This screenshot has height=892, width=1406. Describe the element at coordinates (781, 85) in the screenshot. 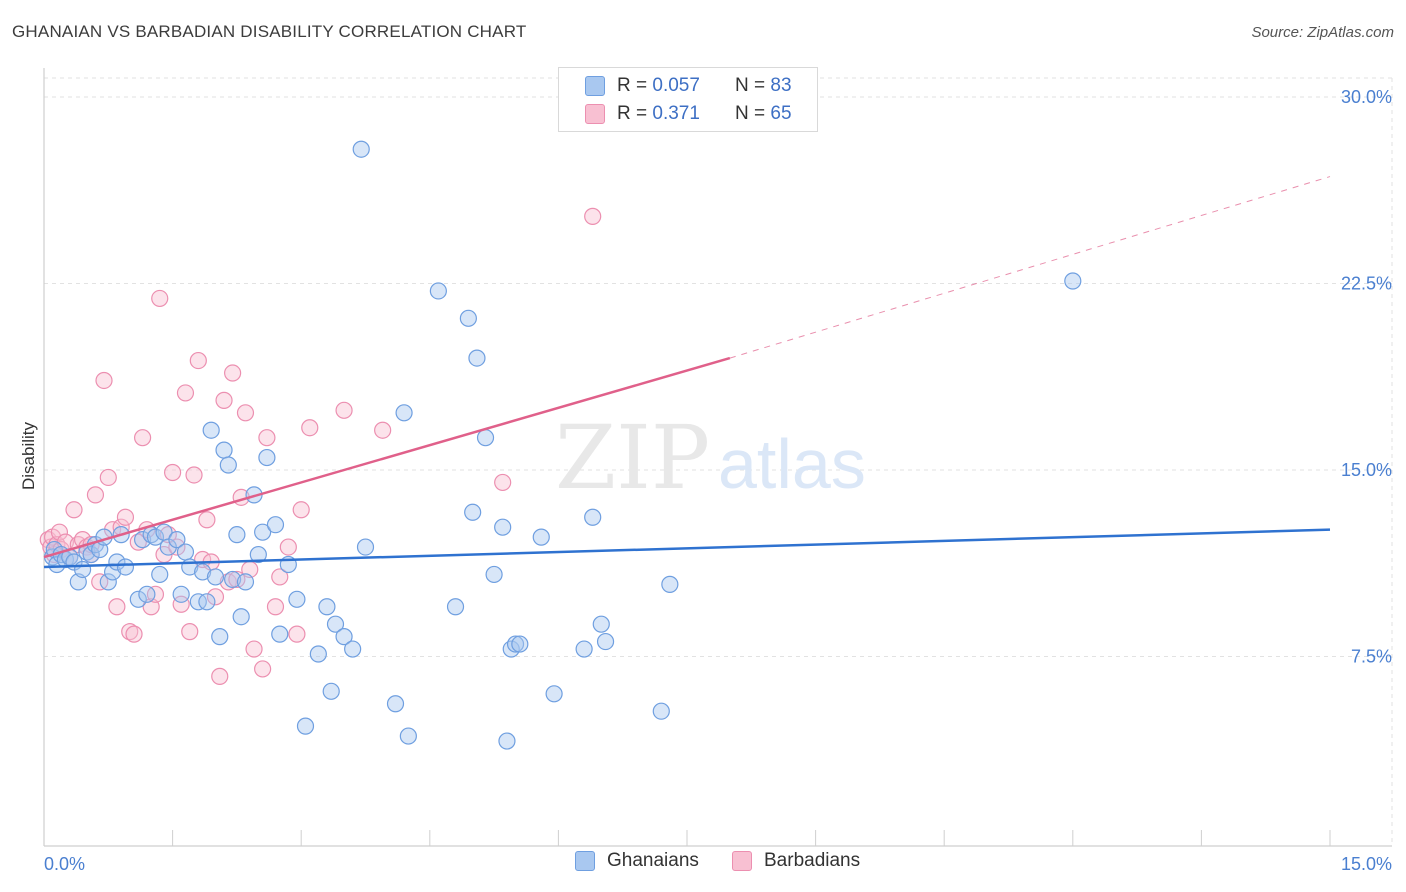

I see `legend-n-value: 83` at that location.